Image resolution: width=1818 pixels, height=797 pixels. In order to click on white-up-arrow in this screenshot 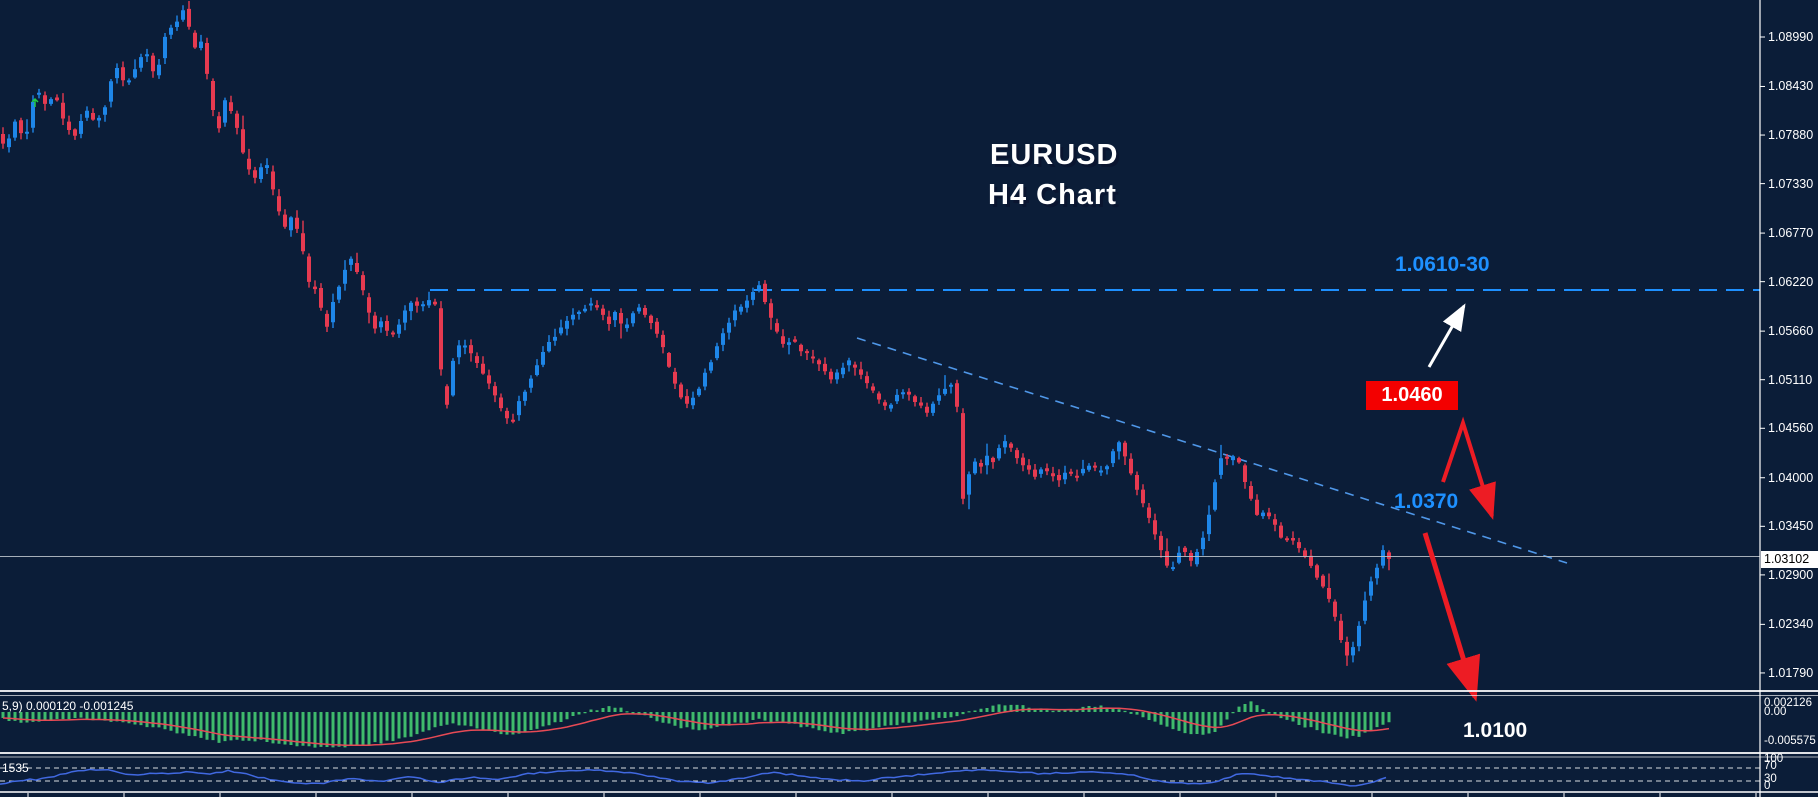, I will do `click(1446, 335)`.